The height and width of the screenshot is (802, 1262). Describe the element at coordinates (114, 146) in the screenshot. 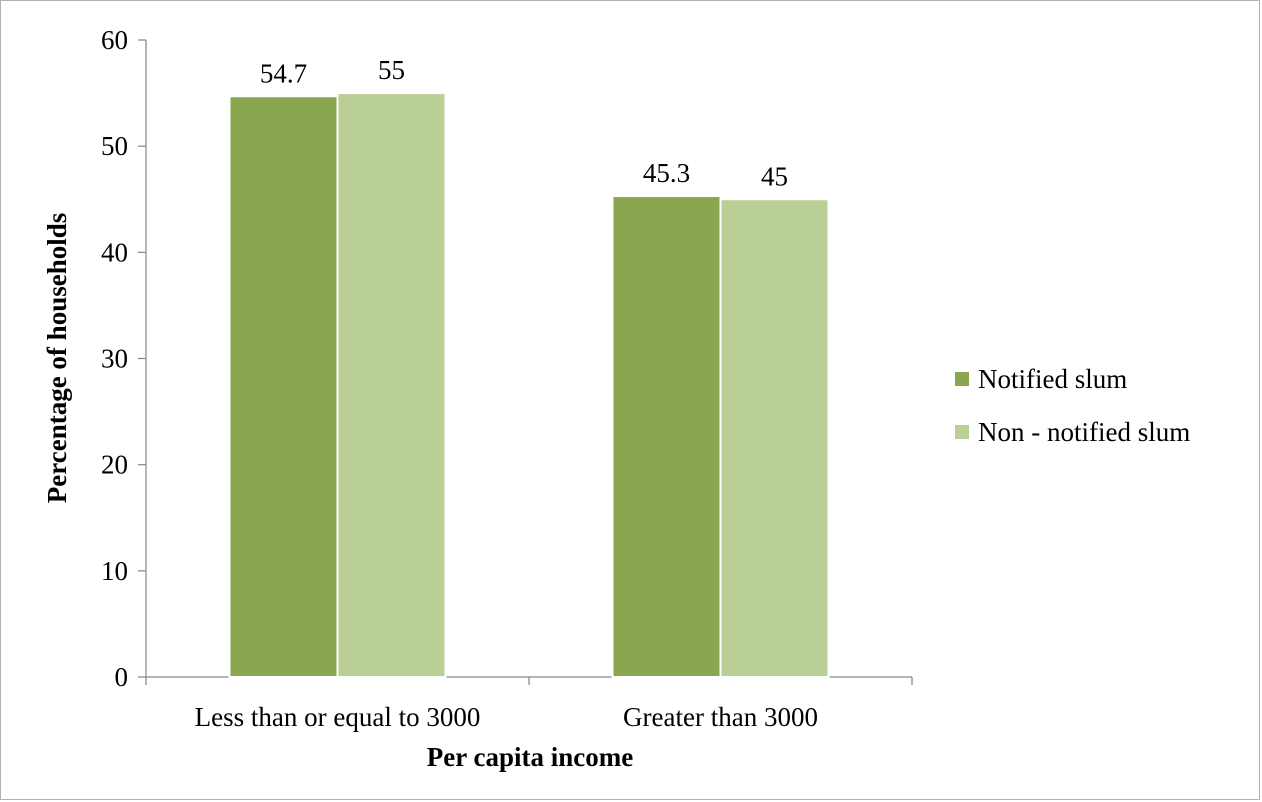

I see `y-tick-label: 50` at that location.